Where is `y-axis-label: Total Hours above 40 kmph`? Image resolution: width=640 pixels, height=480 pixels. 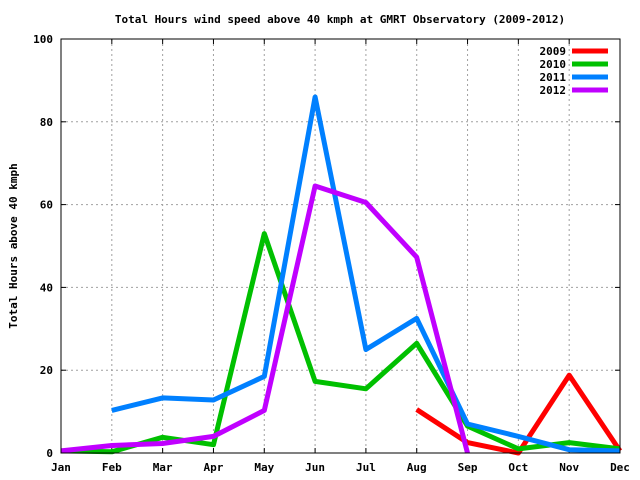 y-axis-label: Total Hours above 40 kmph is located at coordinates (13, 246).